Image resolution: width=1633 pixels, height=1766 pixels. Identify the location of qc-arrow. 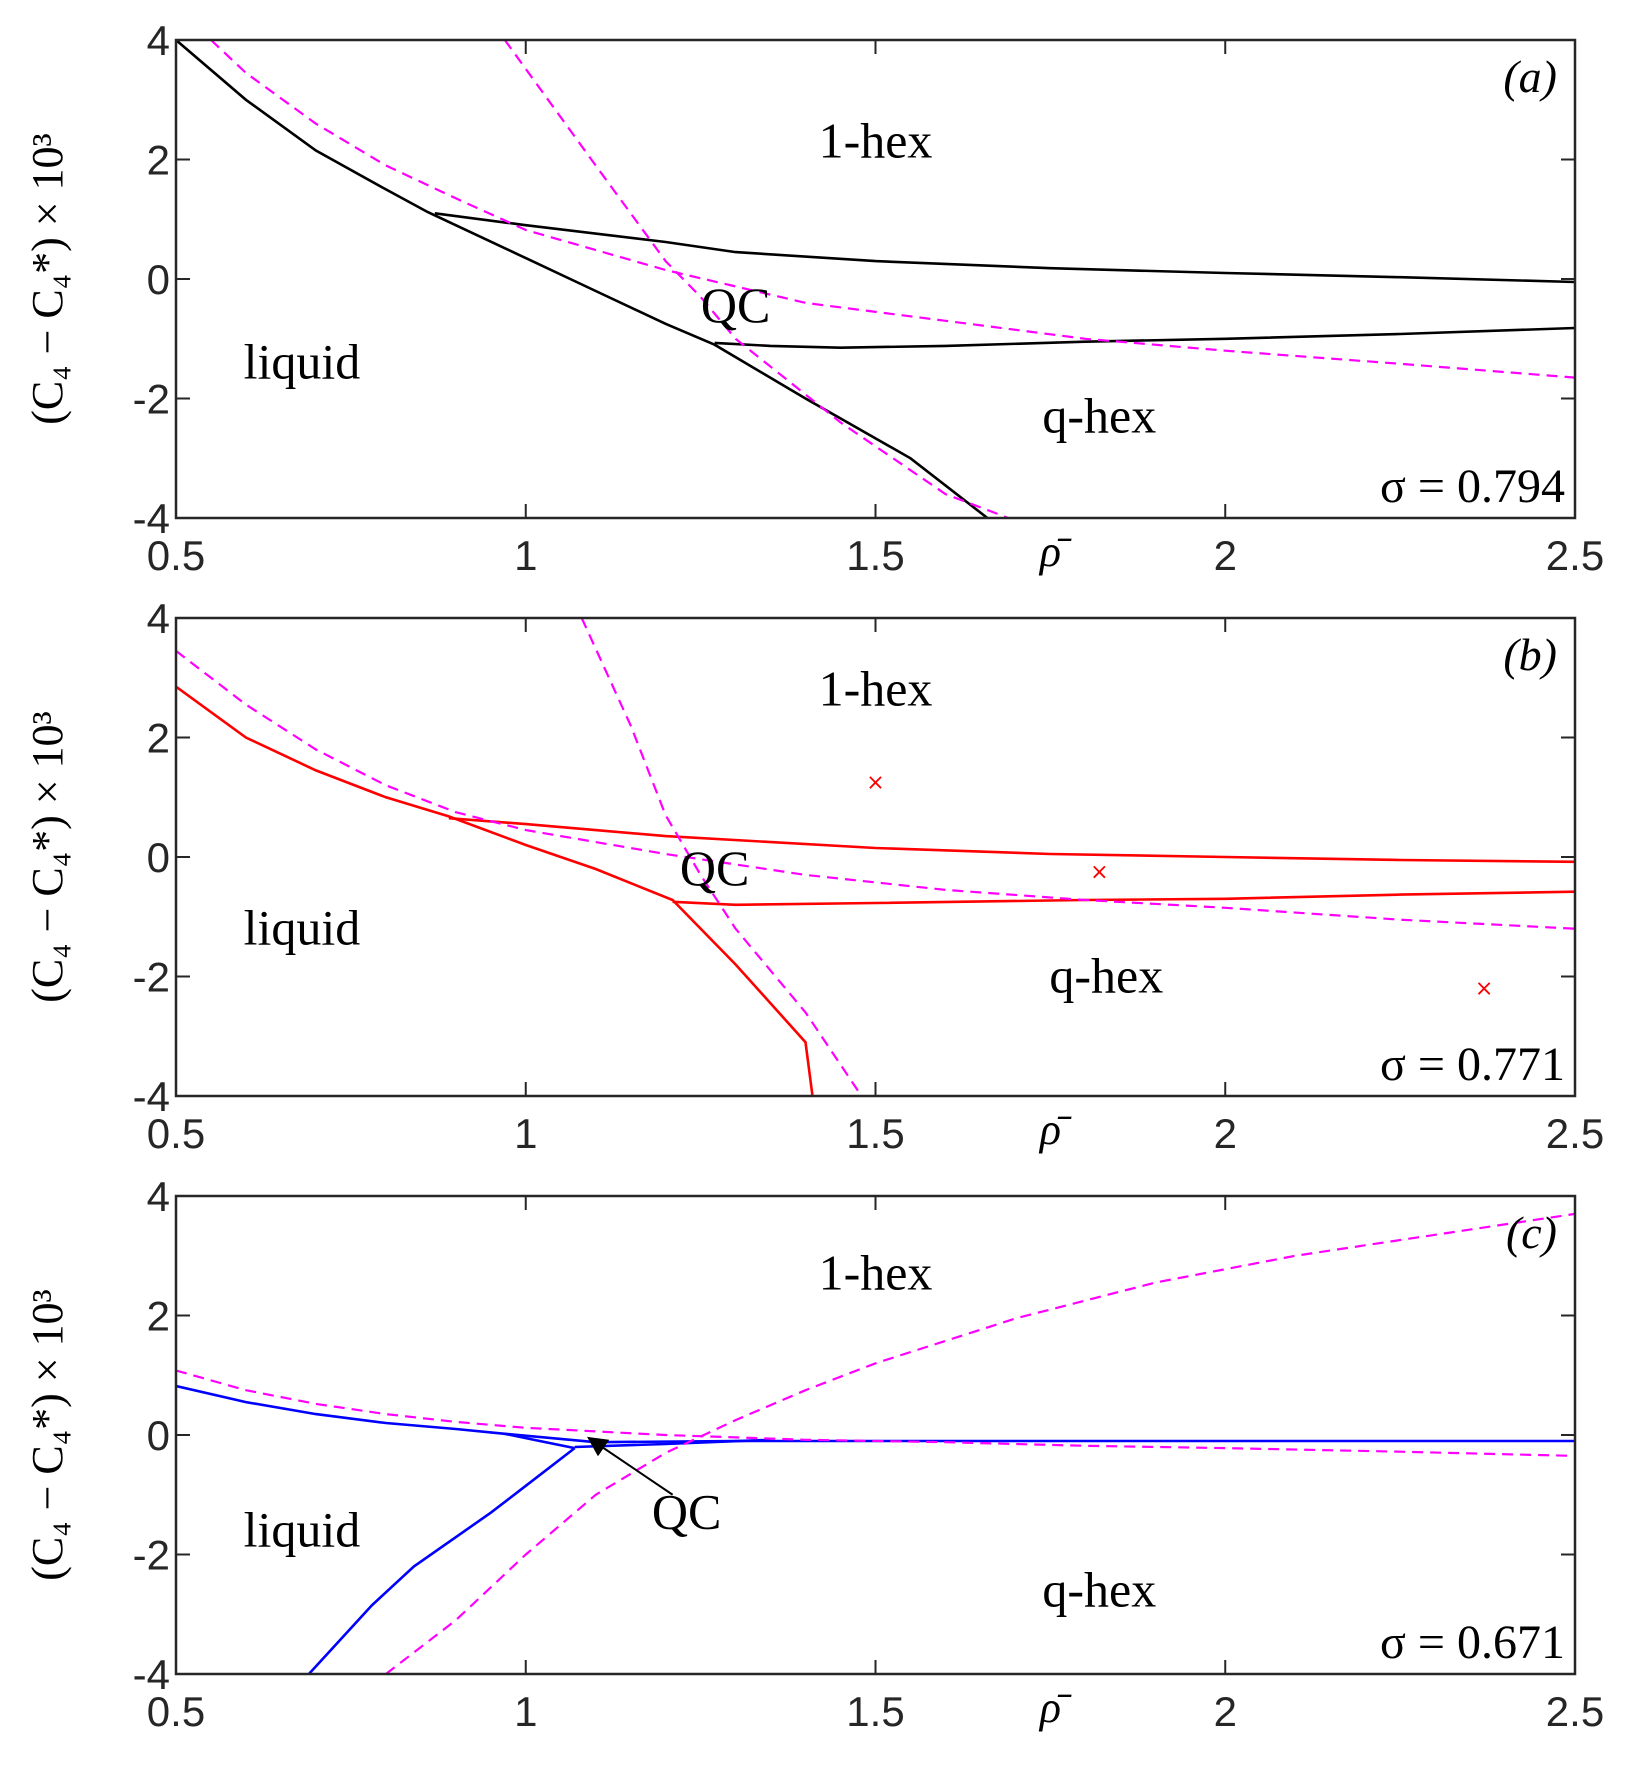
(630, 1466).